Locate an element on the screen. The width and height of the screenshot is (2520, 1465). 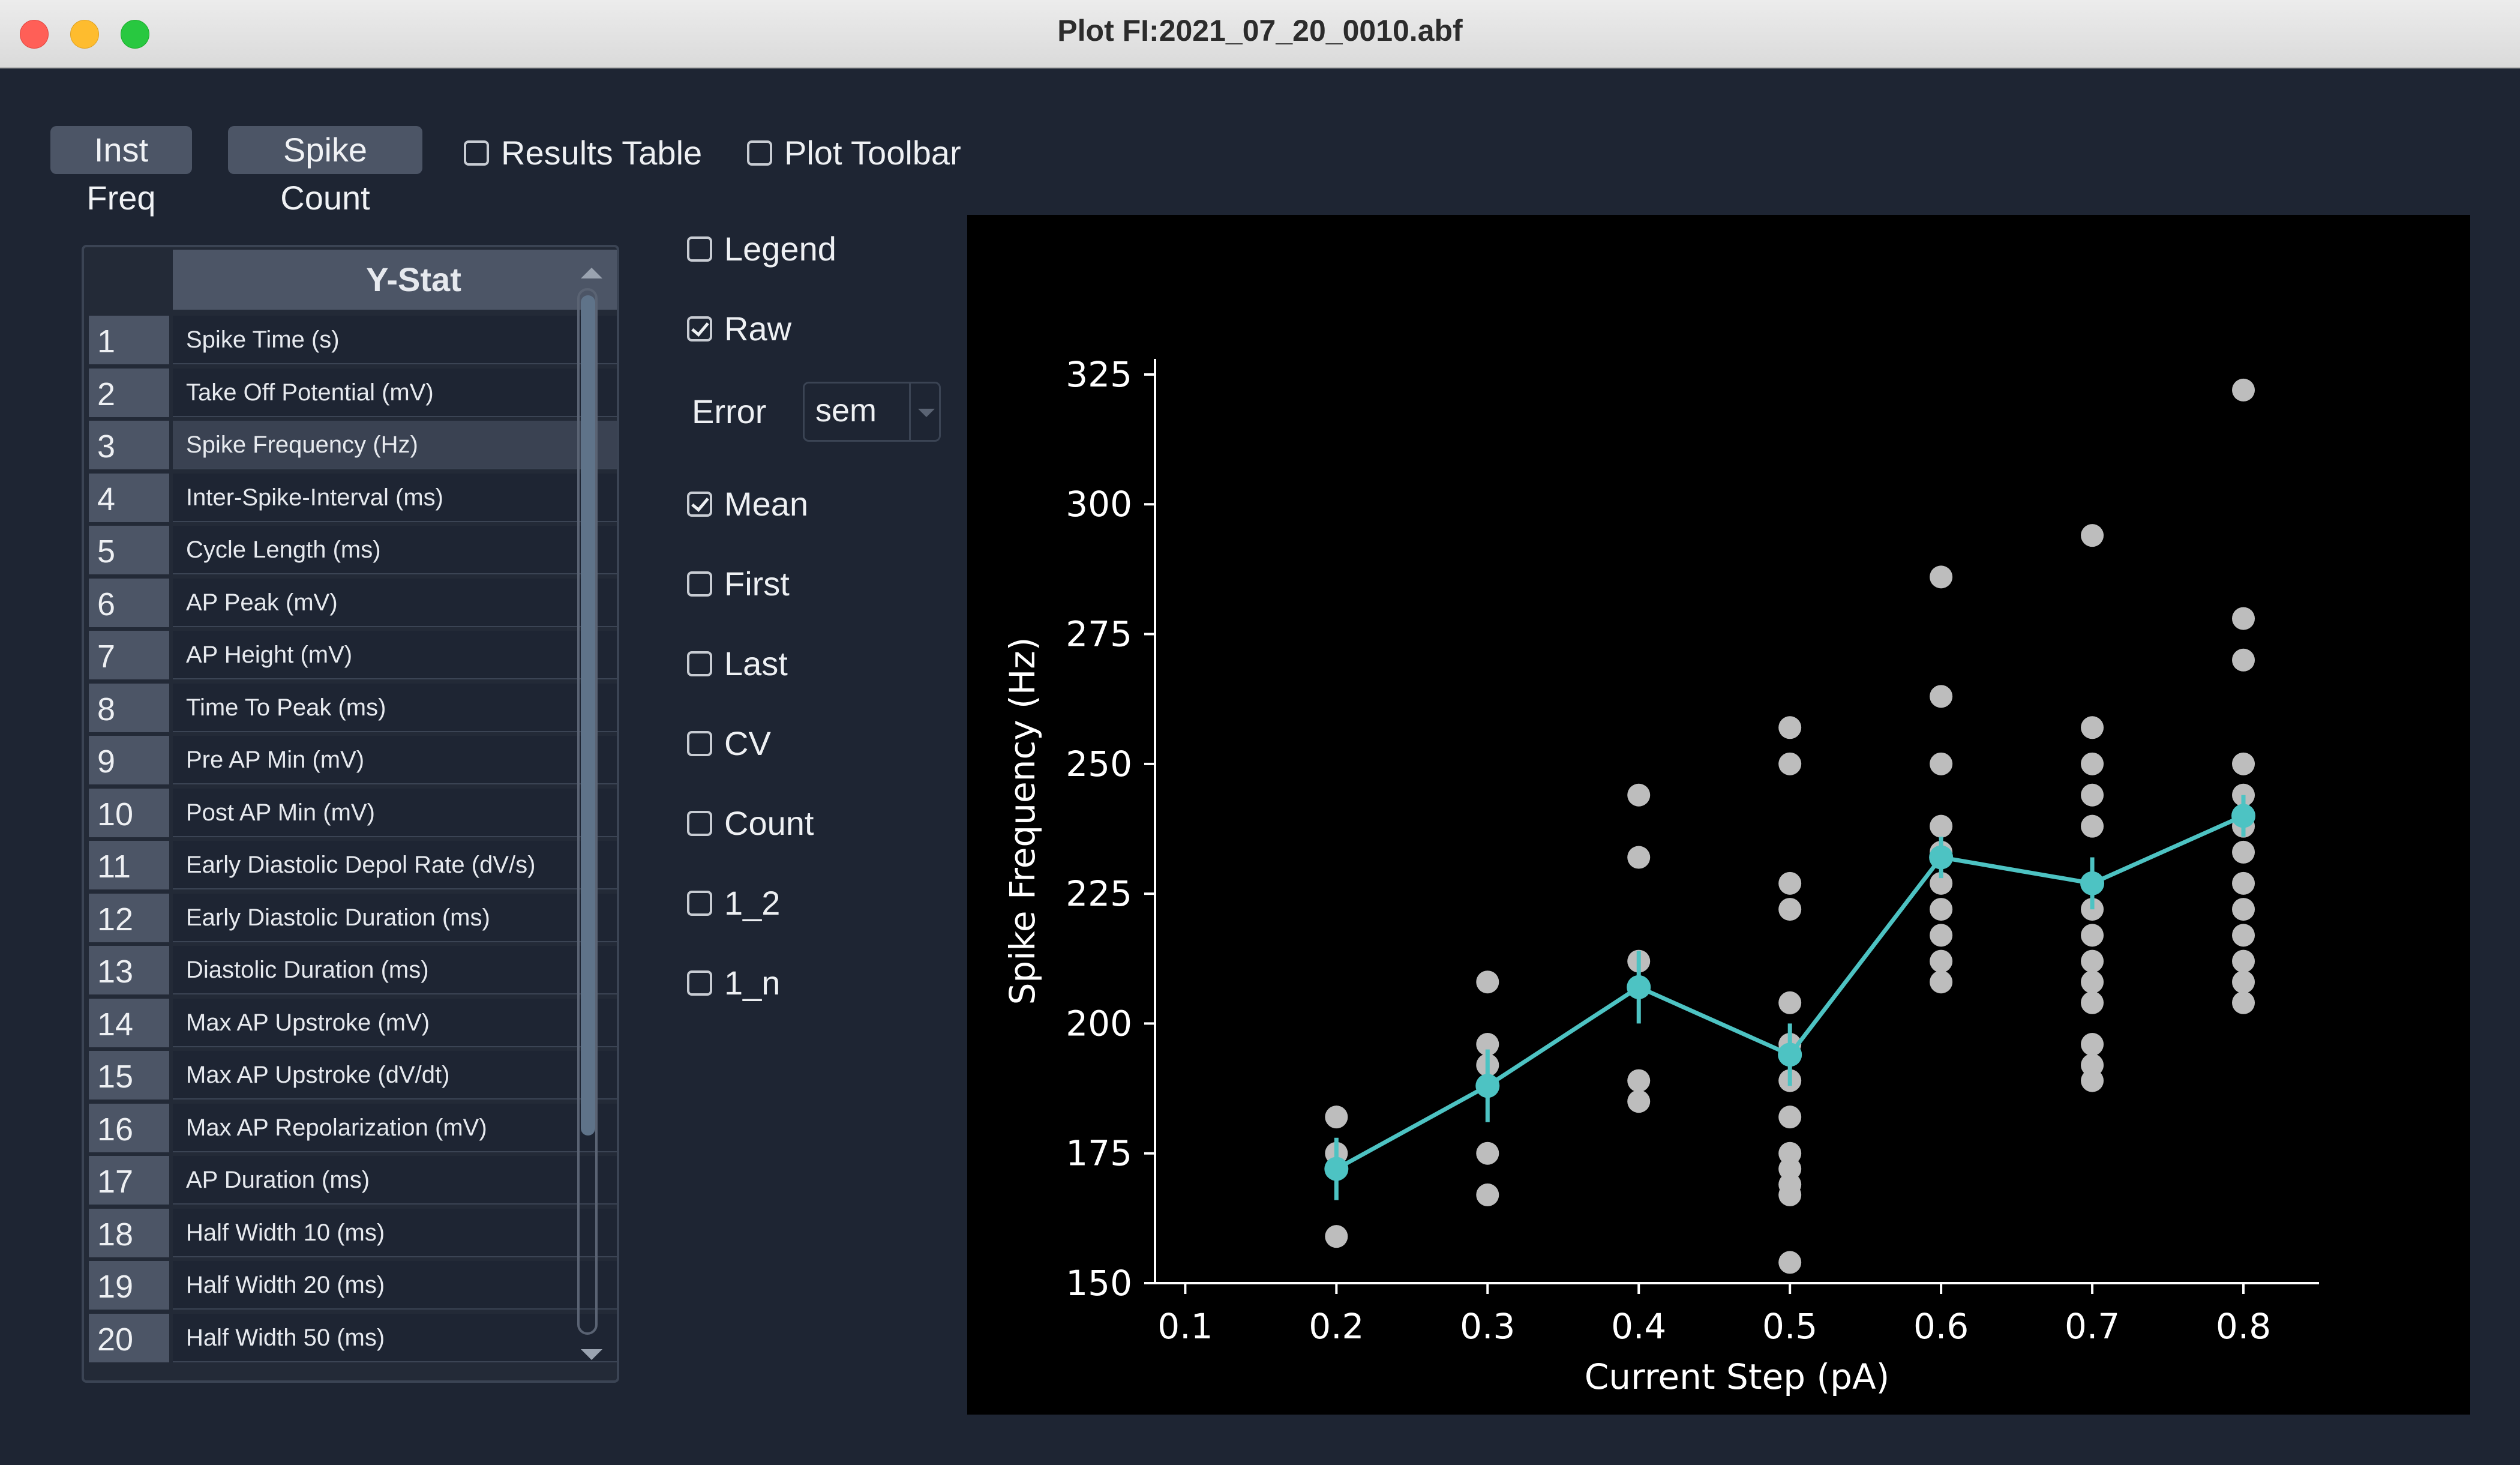
table-row: 5 Cycle Length (ms) is located at coordinates (353, 553).